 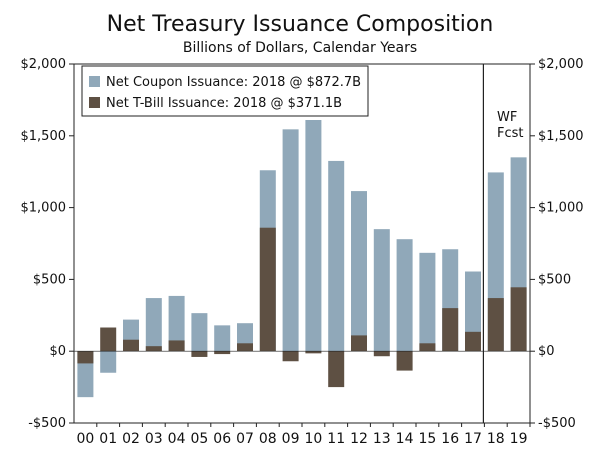 I want to click on x-tick-label: 00, so click(x=85, y=439).